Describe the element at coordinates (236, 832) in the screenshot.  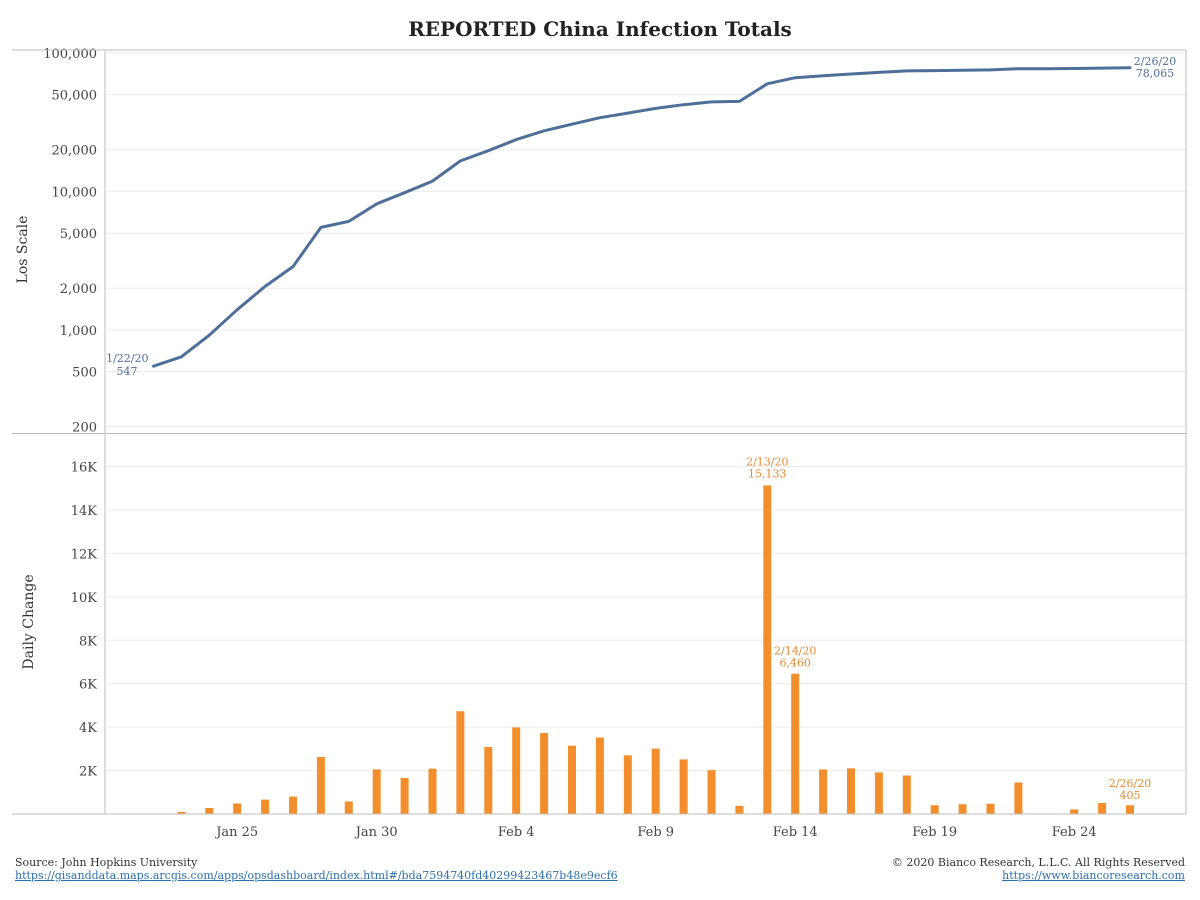
I see `x-tick-label: Jan 25` at that location.